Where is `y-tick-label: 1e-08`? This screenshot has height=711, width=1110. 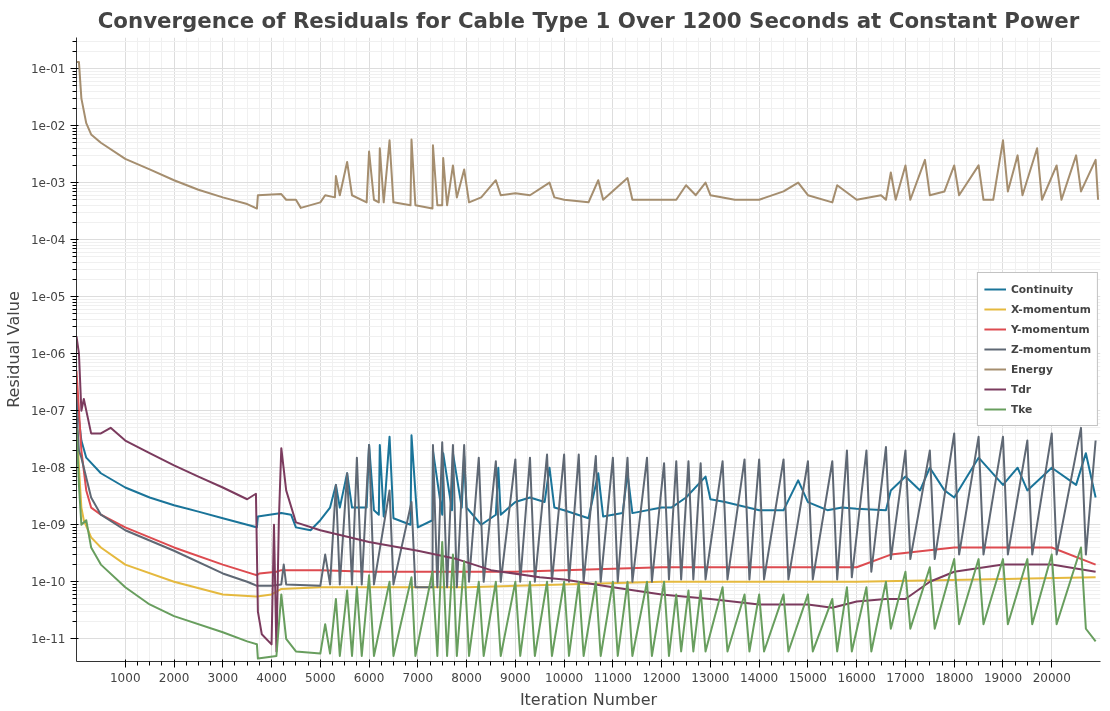 y-tick-label: 1e-08 is located at coordinates (48, 468).